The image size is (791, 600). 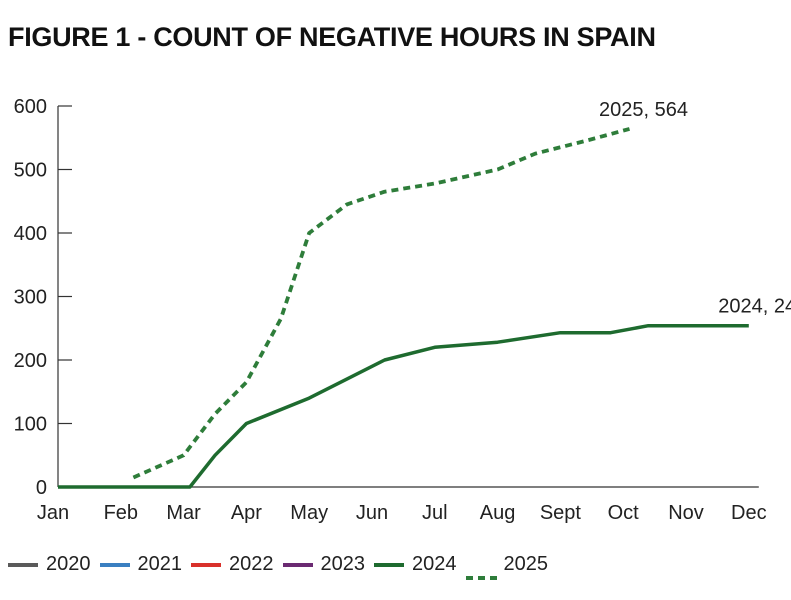 What do you see at coordinates (251, 564) in the screenshot?
I see `legend-label: 2022` at bounding box center [251, 564].